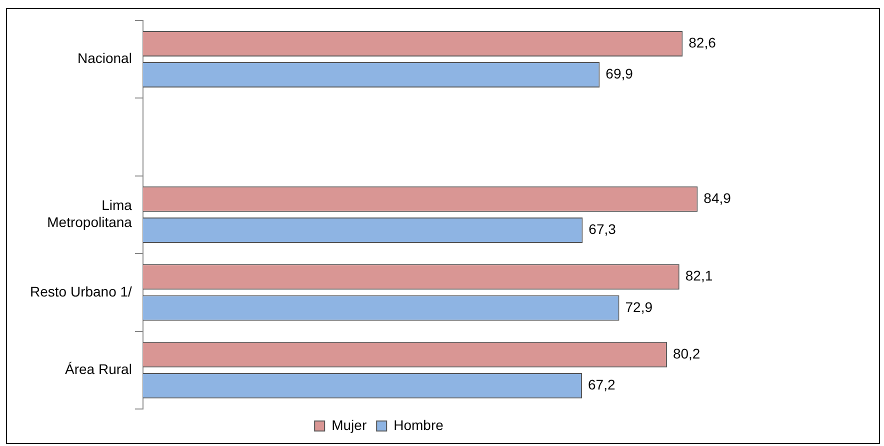  I want to click on data-label: 84,9, so click(718, 198).